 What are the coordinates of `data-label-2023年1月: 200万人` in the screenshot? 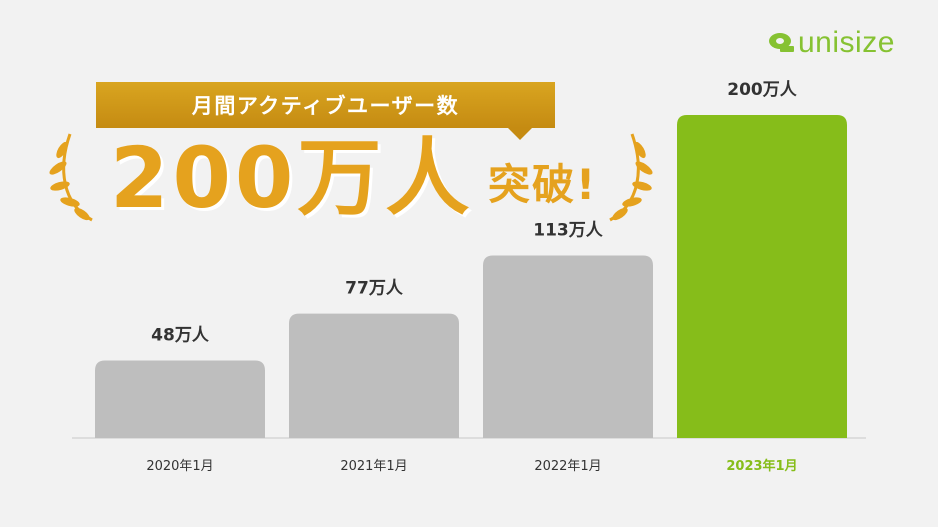 It's located at (762, 90).